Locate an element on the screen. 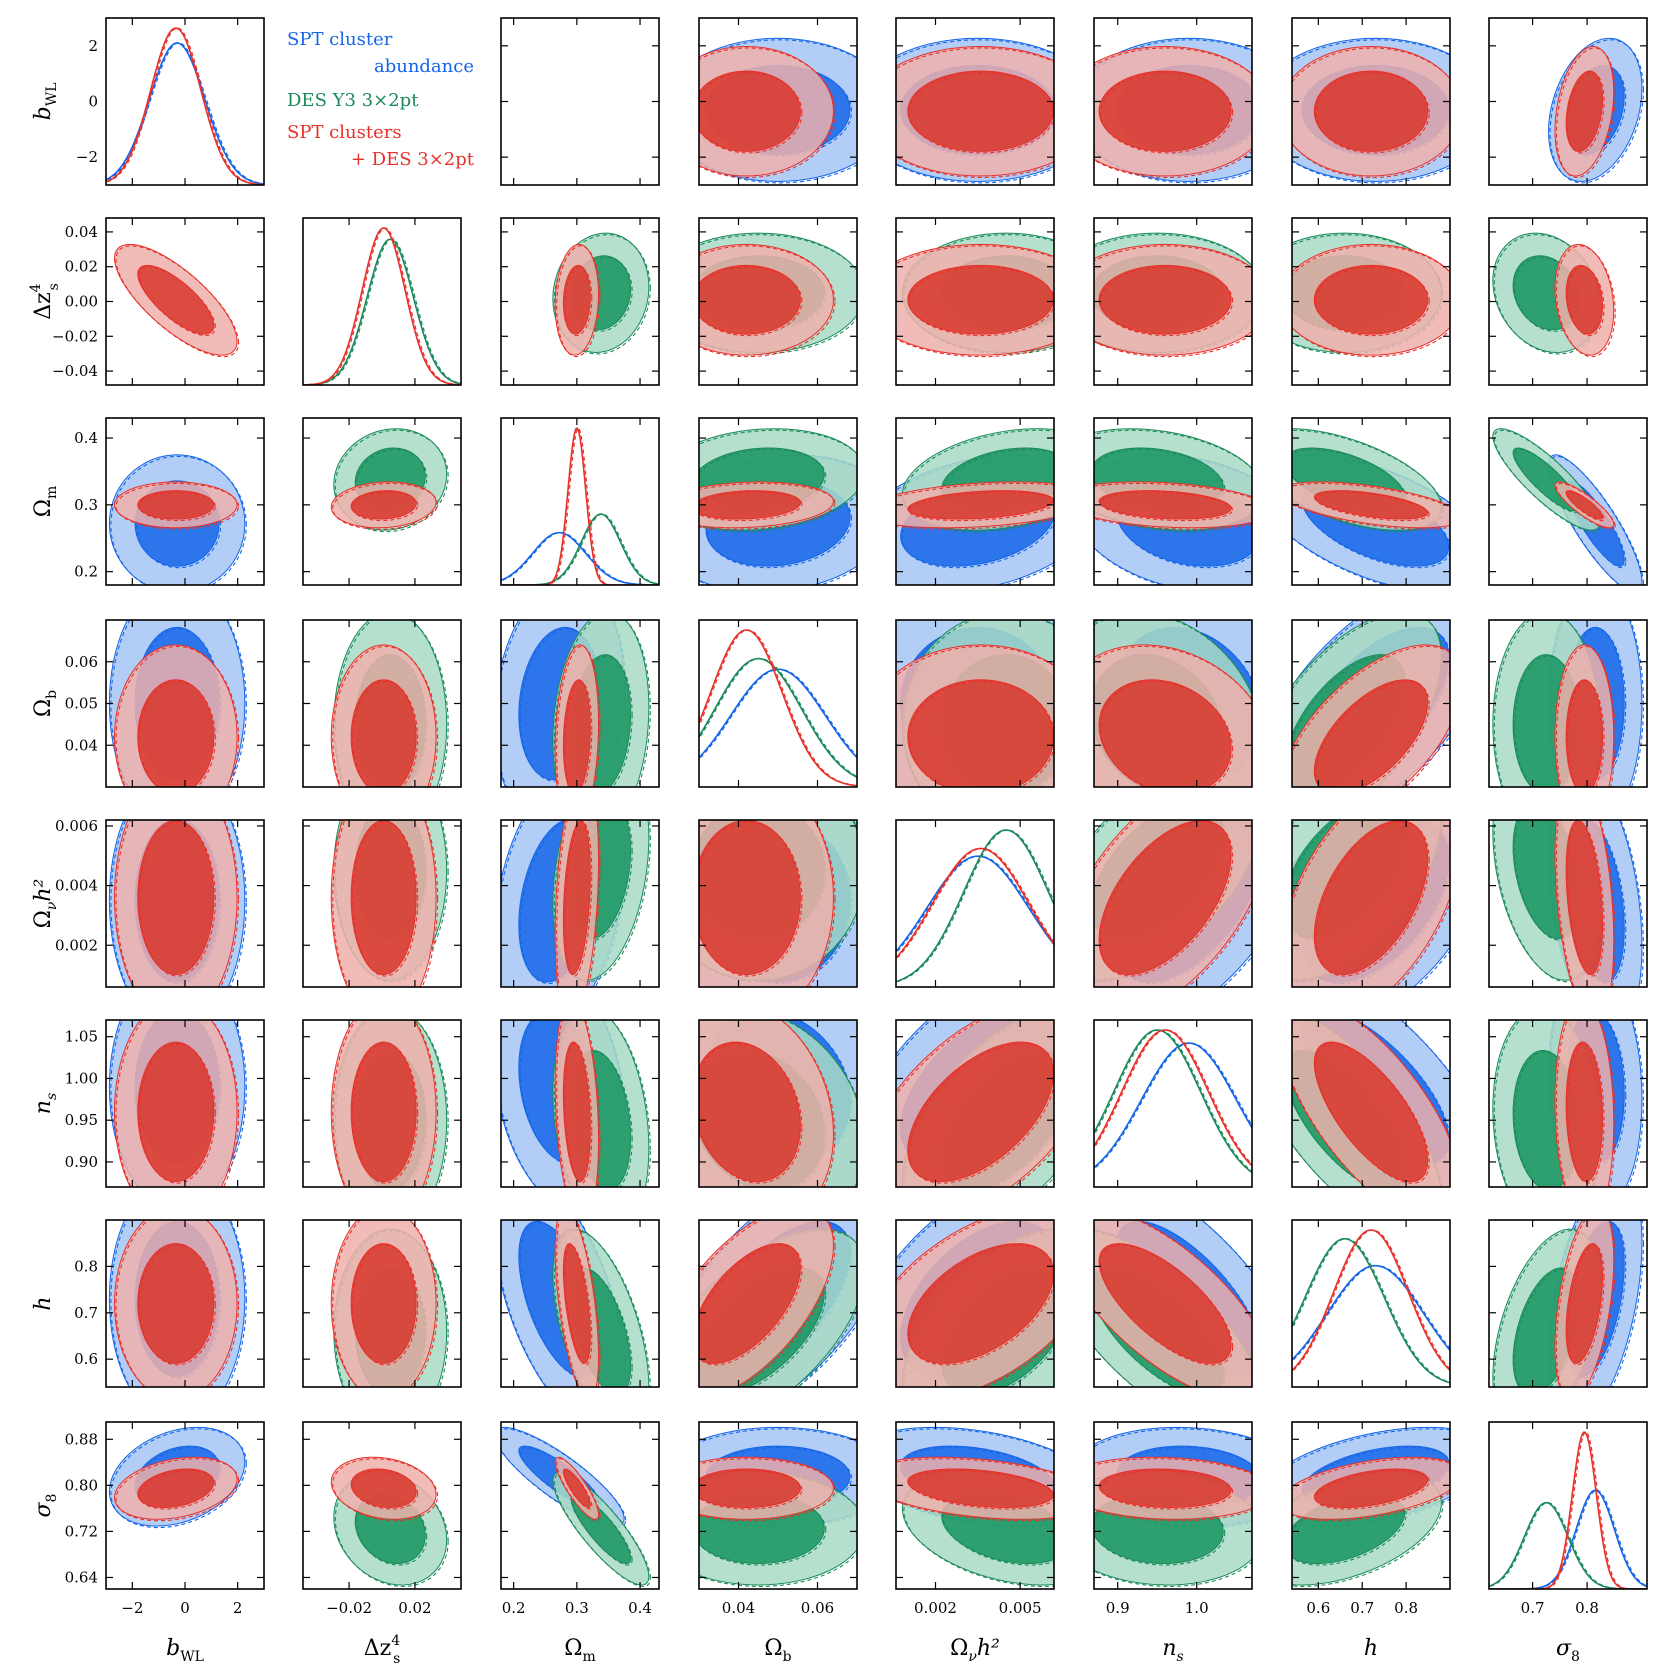 The height and width of the screenshot is (1671, 1662). panel-Om-bWL is located at coordinates (185, 501).